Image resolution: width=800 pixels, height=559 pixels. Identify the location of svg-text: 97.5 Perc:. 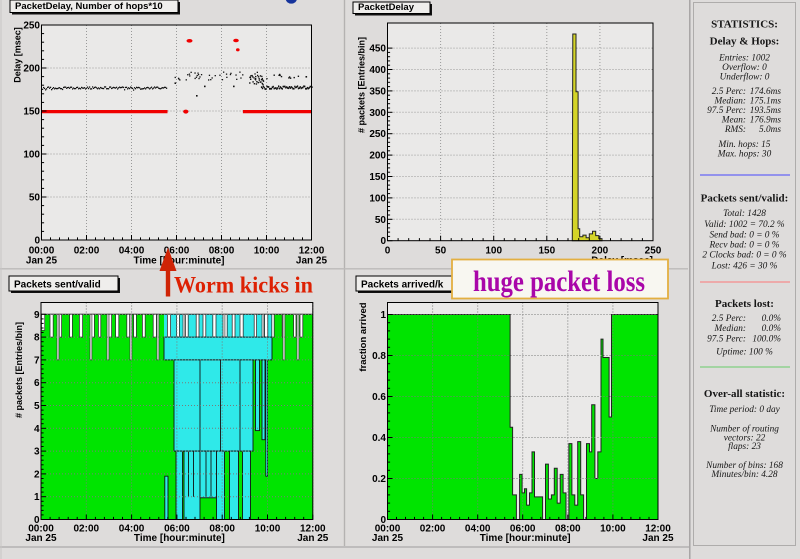
(726, 340).